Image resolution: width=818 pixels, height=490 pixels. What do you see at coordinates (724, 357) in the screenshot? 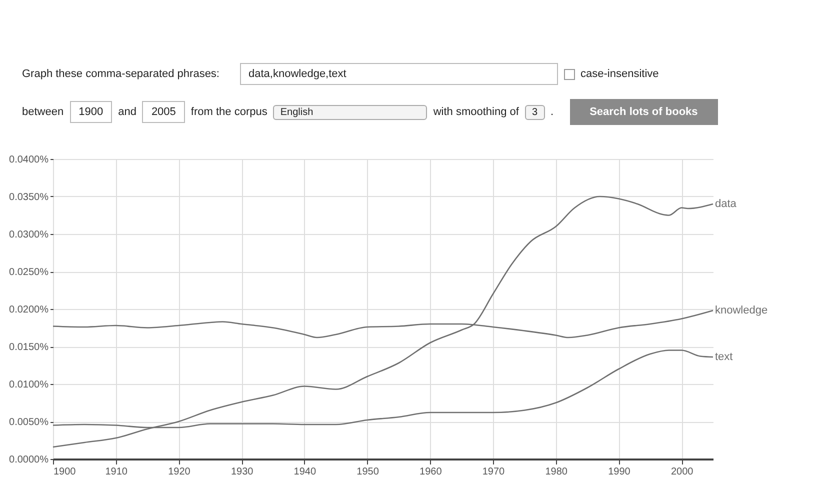
I see `series-label: text` at bounding box center [724, 357].